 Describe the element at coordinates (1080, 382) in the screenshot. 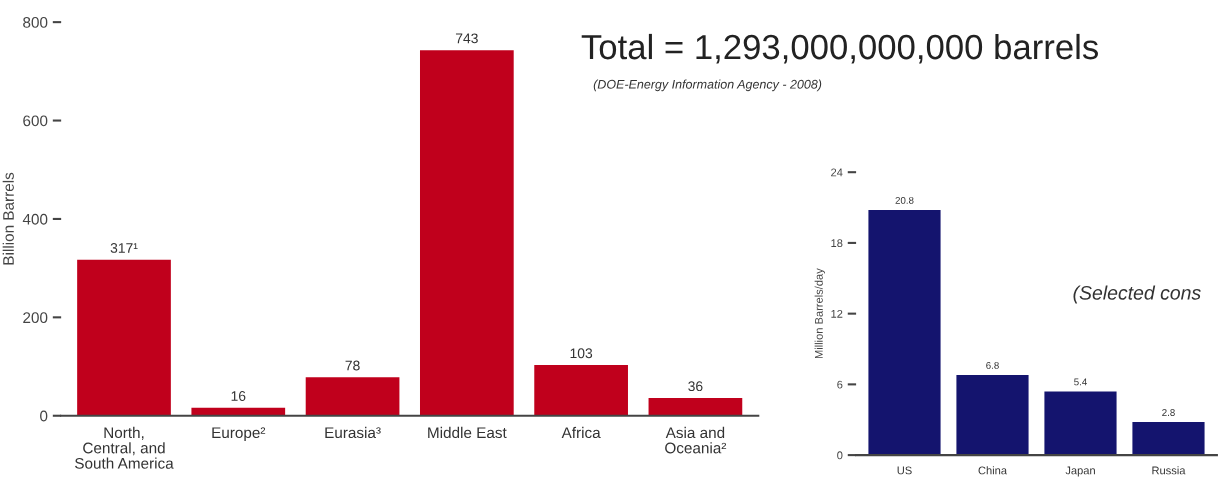

I see `data-label: 5.4` at that location.